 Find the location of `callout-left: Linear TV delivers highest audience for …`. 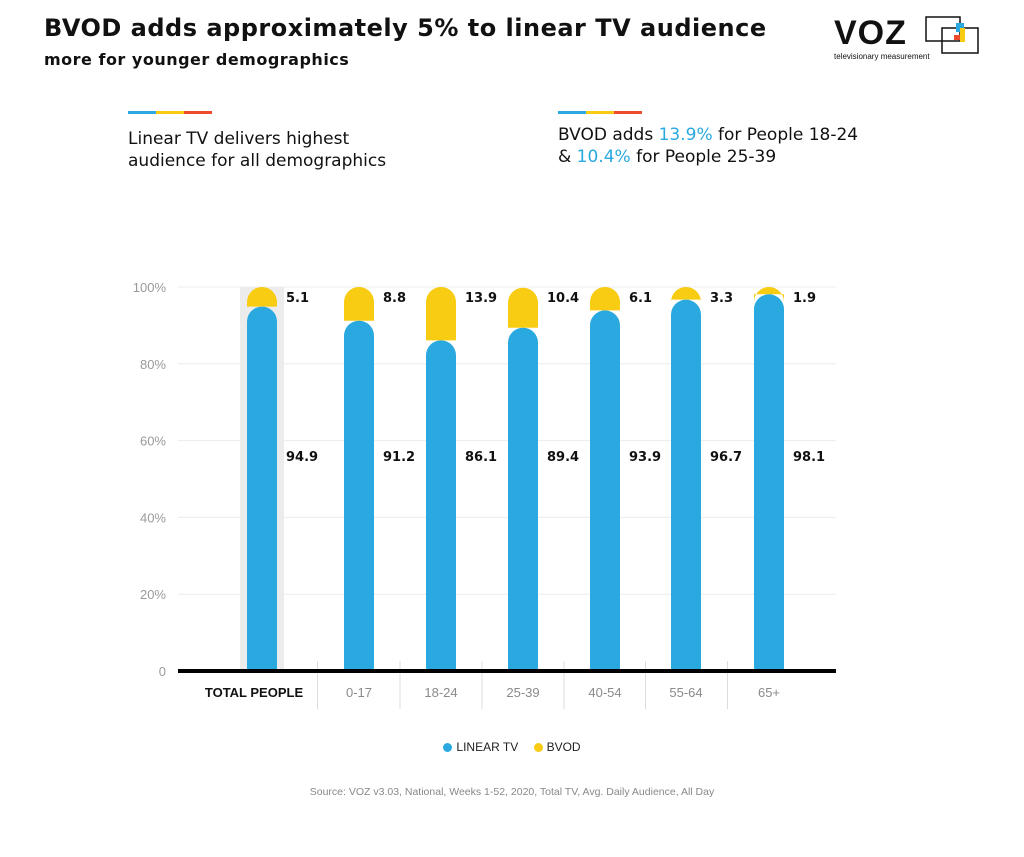

callout-left: Linear TV delivers highest audience for … is located at coordinates (257, 150).